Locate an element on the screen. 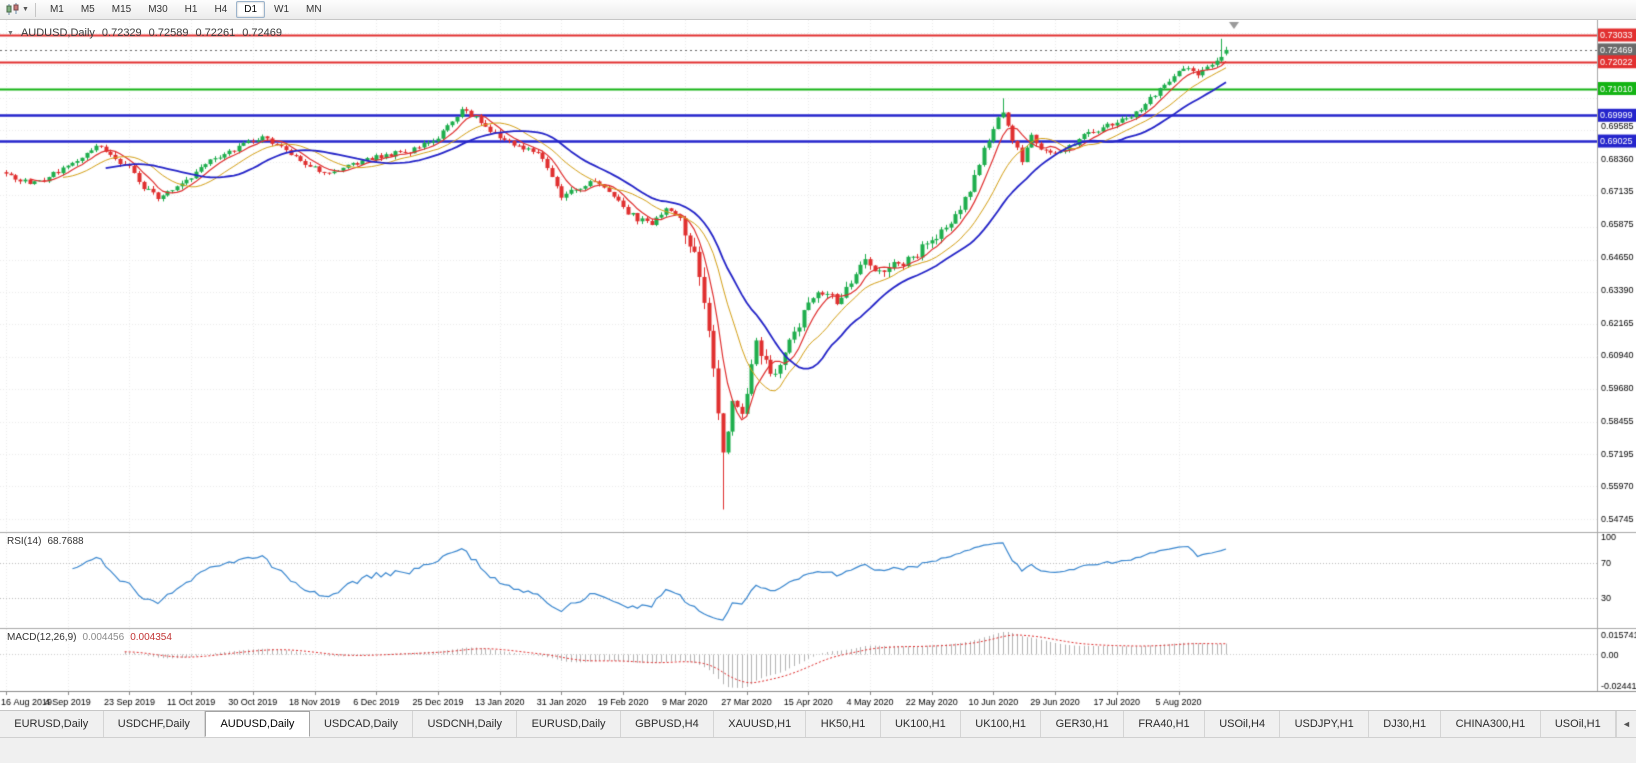  timeframe-button-m15: M15 is located at coordinates (121, 9).